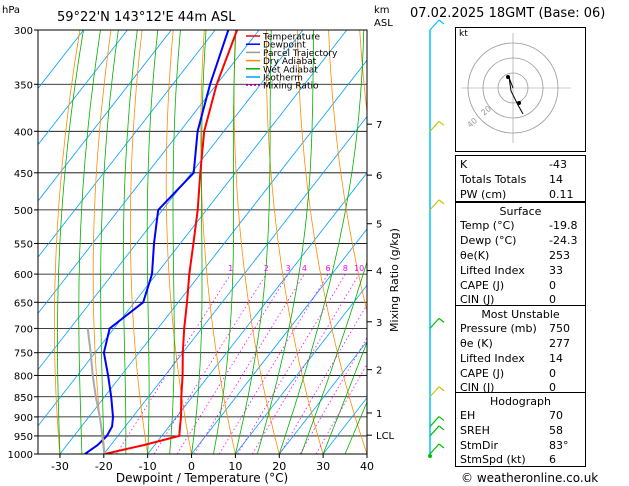  I want to click on legend-label: Dry Adiabat, so click(290, 62).